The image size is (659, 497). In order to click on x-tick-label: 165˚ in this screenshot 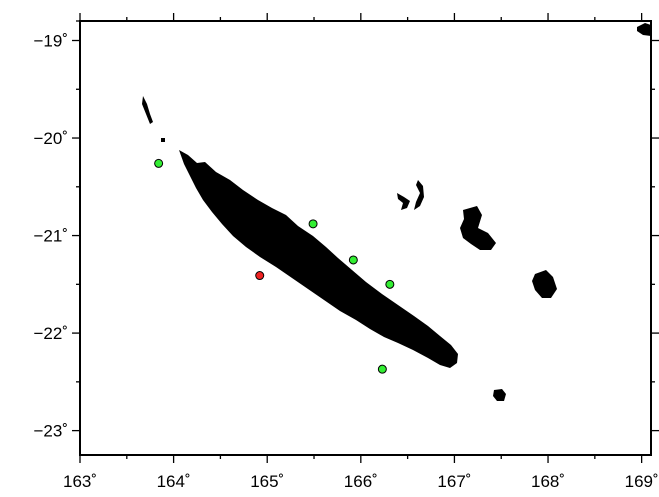, I will do `click(267, 481)`.